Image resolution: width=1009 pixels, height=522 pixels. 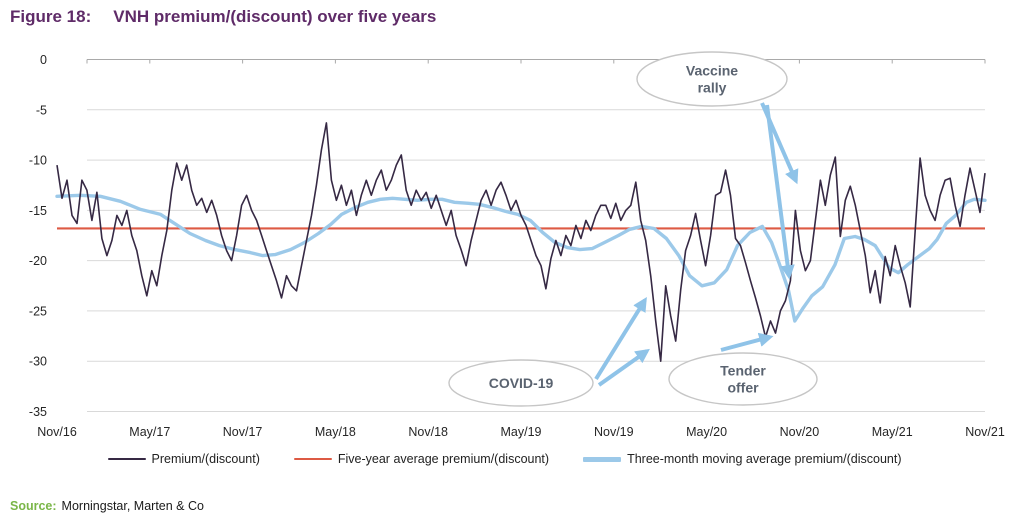 What do you see at coordinates (38, 161) in the screenshot?
I see `y-tick-label: -10` at bounding box center [38, 161].